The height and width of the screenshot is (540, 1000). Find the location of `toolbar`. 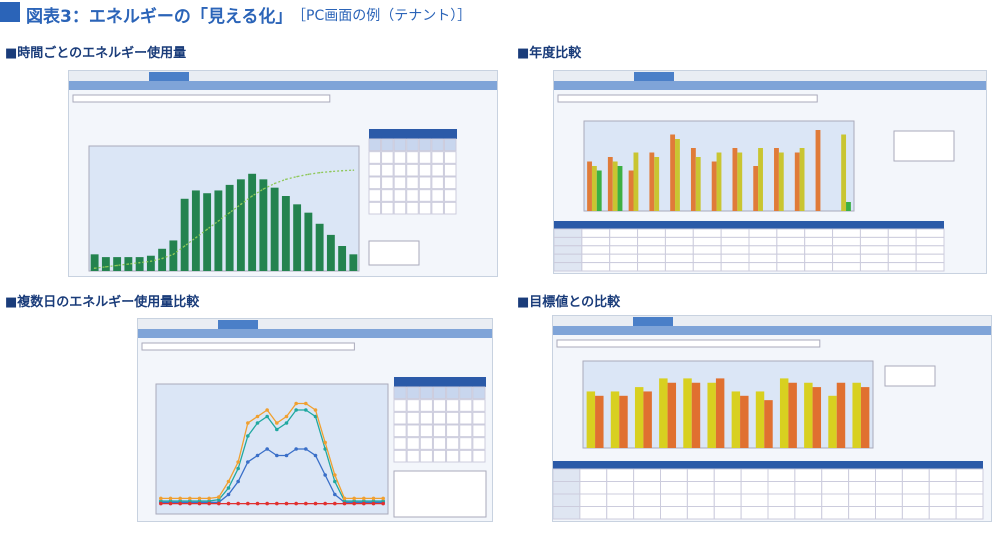

toolbar is located at coordinates (201, 98).